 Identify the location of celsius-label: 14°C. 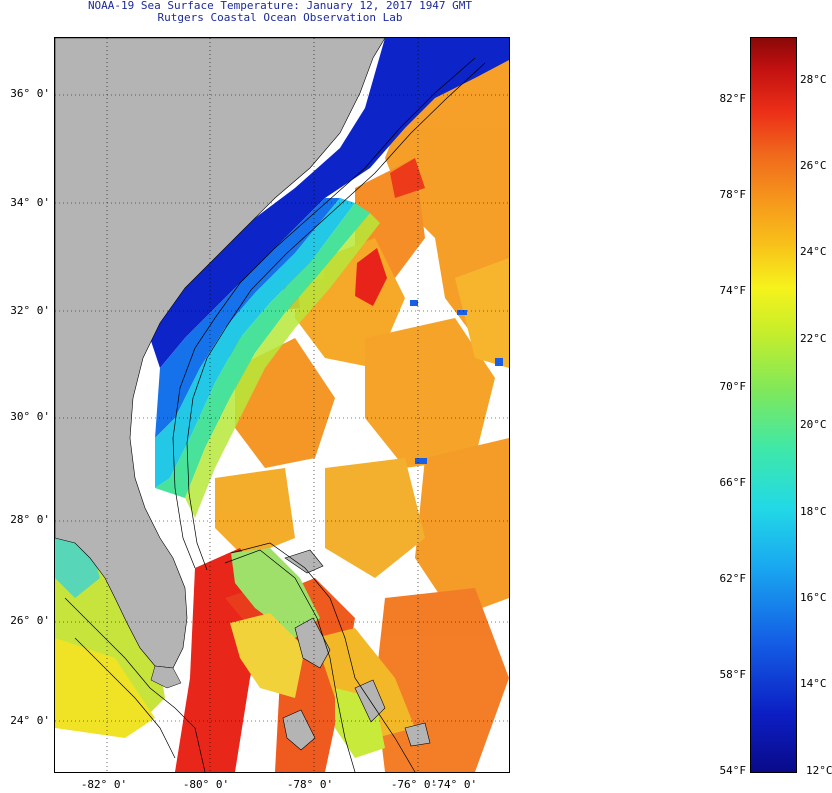
(813, 683).